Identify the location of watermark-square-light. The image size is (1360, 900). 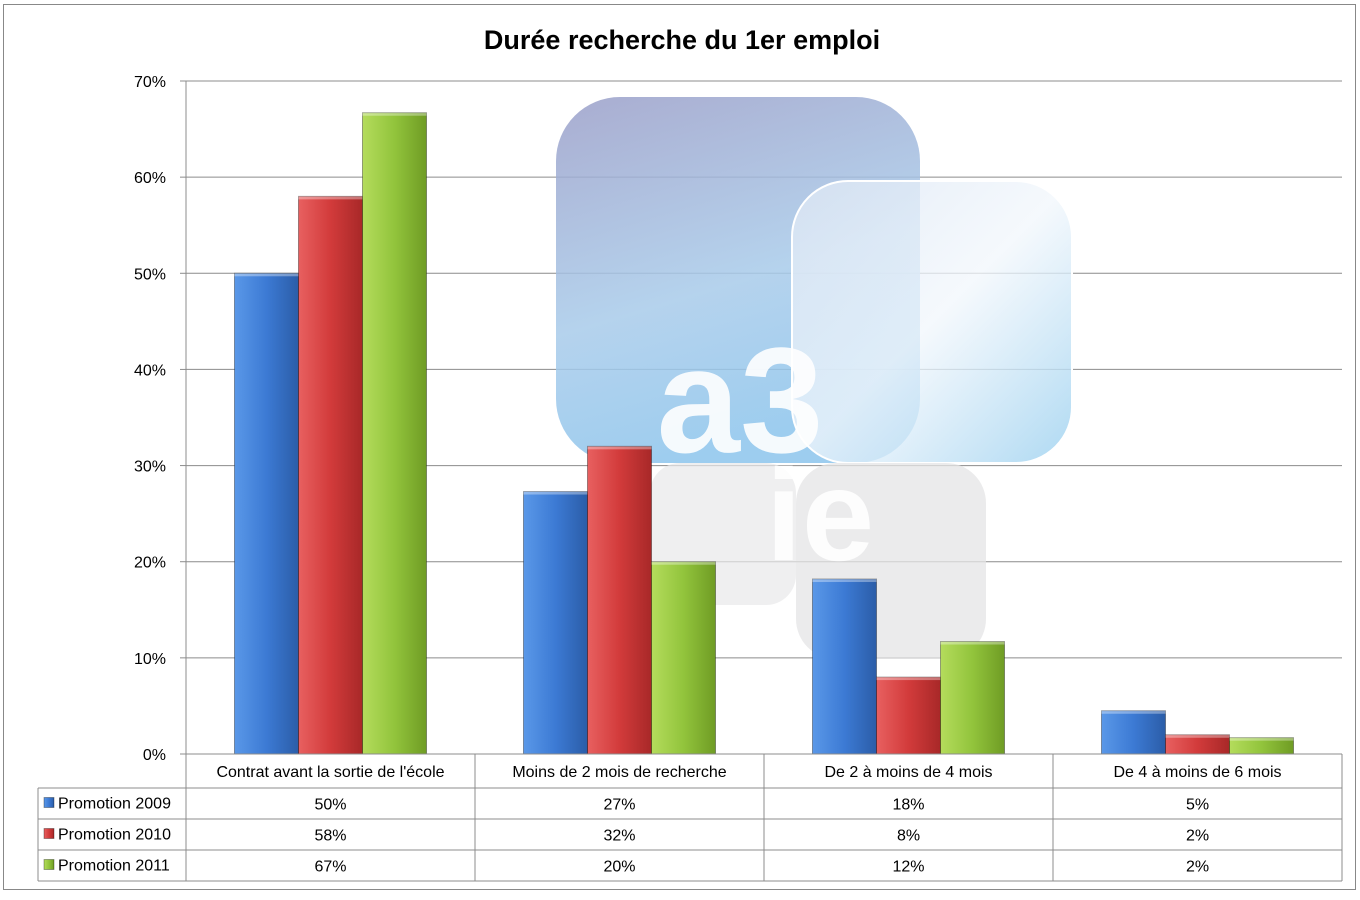
(932, 322).